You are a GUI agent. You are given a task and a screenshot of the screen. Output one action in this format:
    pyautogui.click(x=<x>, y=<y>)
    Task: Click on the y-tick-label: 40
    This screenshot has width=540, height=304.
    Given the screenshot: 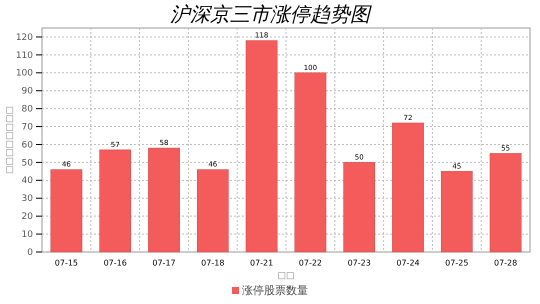 What is the action you would take?
    pyautogui.click(x=28, y=181)
    